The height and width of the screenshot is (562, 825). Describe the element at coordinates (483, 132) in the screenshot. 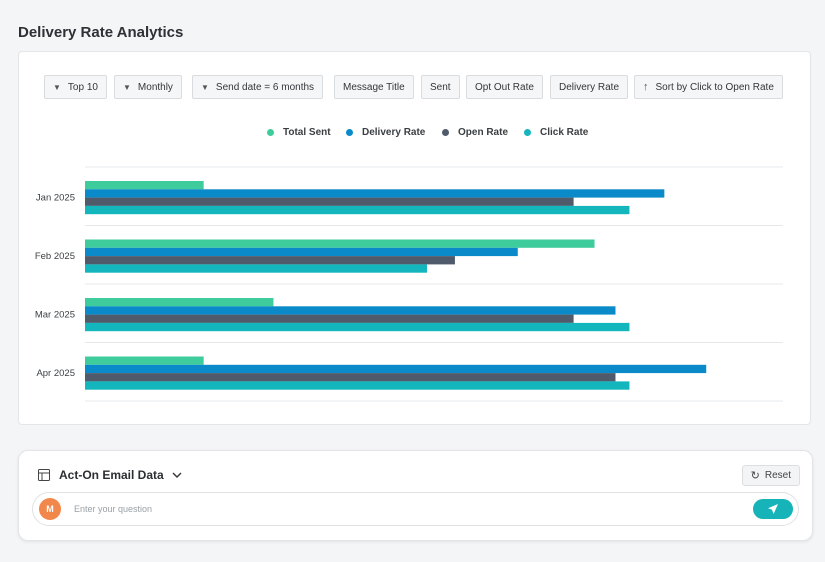

I see `legend-label: Open Rate` at that location.